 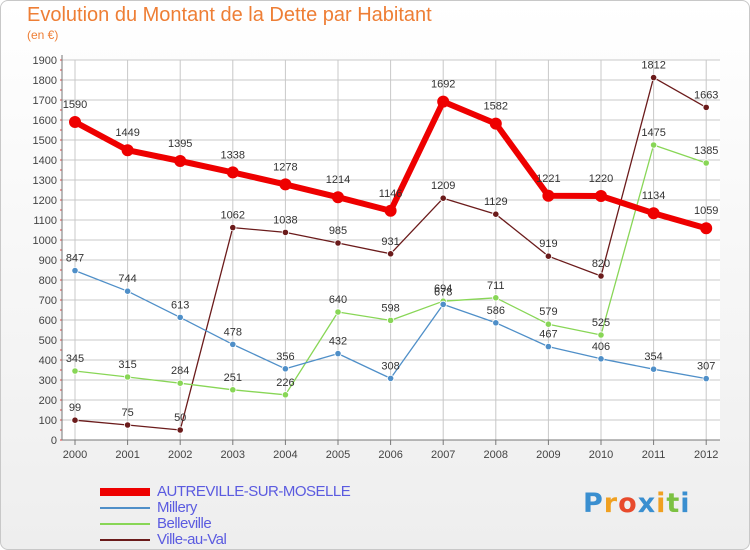 I want to click on y-tick-label: 1200, so click(x=45, y=201).